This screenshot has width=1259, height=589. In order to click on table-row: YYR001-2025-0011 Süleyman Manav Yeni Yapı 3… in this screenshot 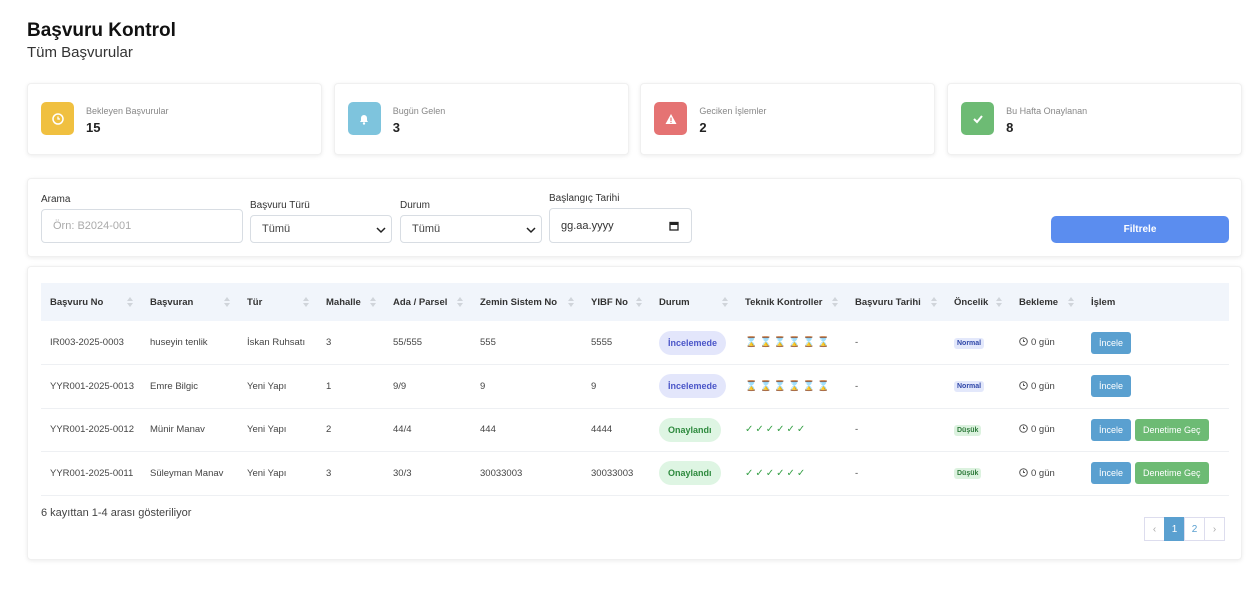, I will do `click(635, 473)`.